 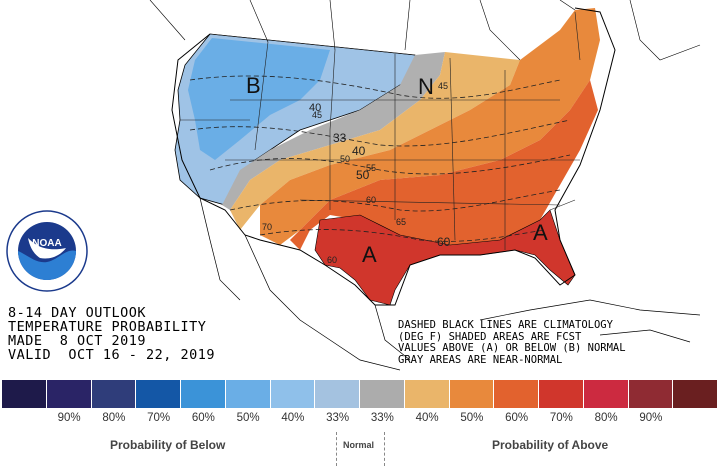 I want to click on noaa-logo: NOAA, so click(x=47, y=251).